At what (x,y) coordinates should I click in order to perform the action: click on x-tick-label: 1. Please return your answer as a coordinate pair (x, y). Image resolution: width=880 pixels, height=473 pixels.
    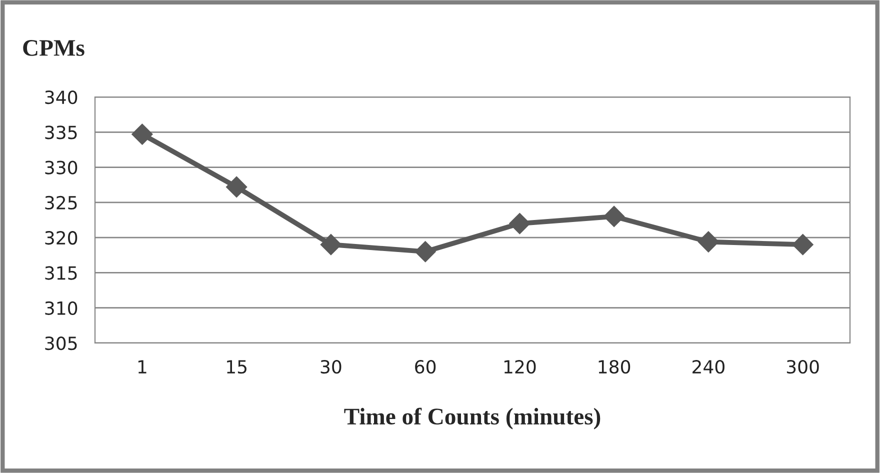
    Looking at the image, I should click on (142, 367).